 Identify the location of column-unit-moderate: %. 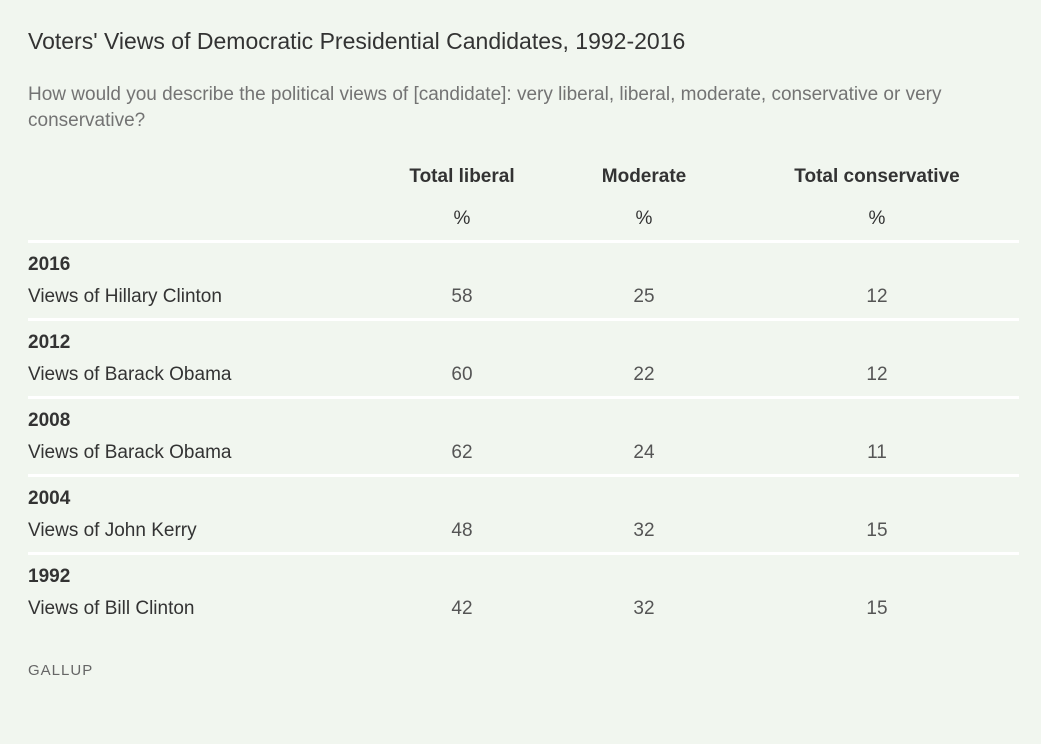
(644, 218).